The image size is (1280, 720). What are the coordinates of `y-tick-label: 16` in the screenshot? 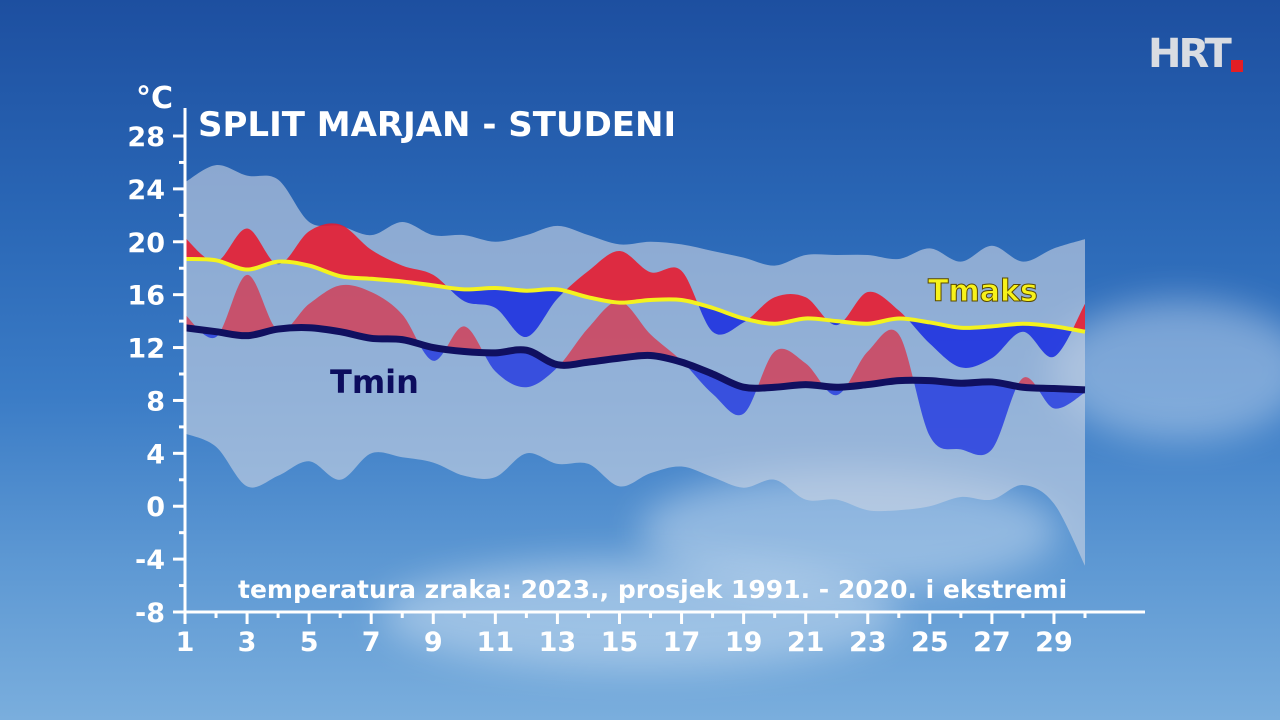 It's located at (146, 296).